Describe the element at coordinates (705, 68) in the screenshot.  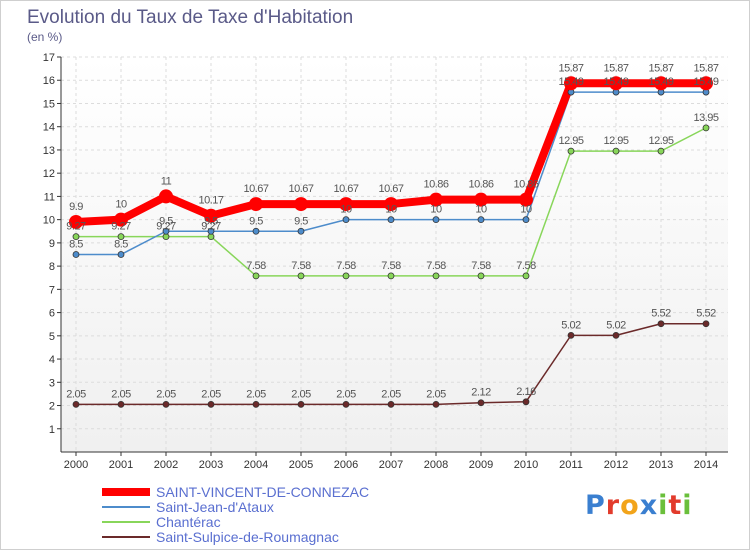
I see `data-label-s0-14: 15.87` at that location.